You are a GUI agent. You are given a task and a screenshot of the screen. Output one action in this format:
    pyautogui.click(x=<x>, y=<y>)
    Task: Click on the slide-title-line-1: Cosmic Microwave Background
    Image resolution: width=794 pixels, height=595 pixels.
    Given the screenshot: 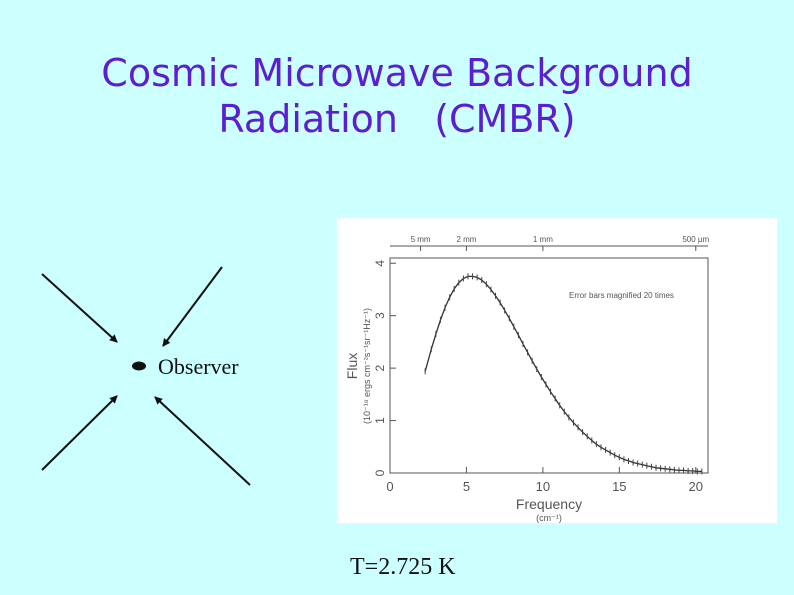 What is the action you would take?
    pyautogui.click(x=397, y=73)
    